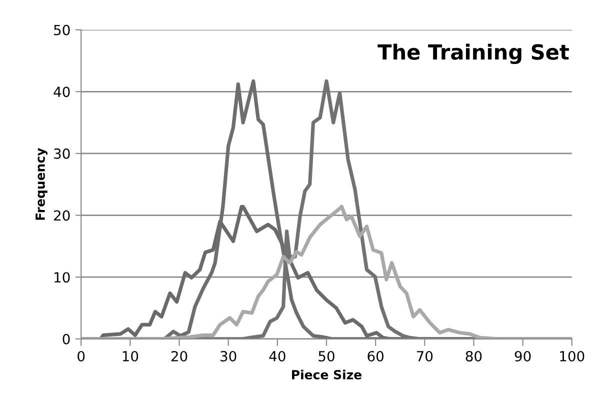 This screenshot has width=592, height=403. Describe the element at coordinates (228, 356) in the screenshot. I see `x-tick-label: 30` at that location.